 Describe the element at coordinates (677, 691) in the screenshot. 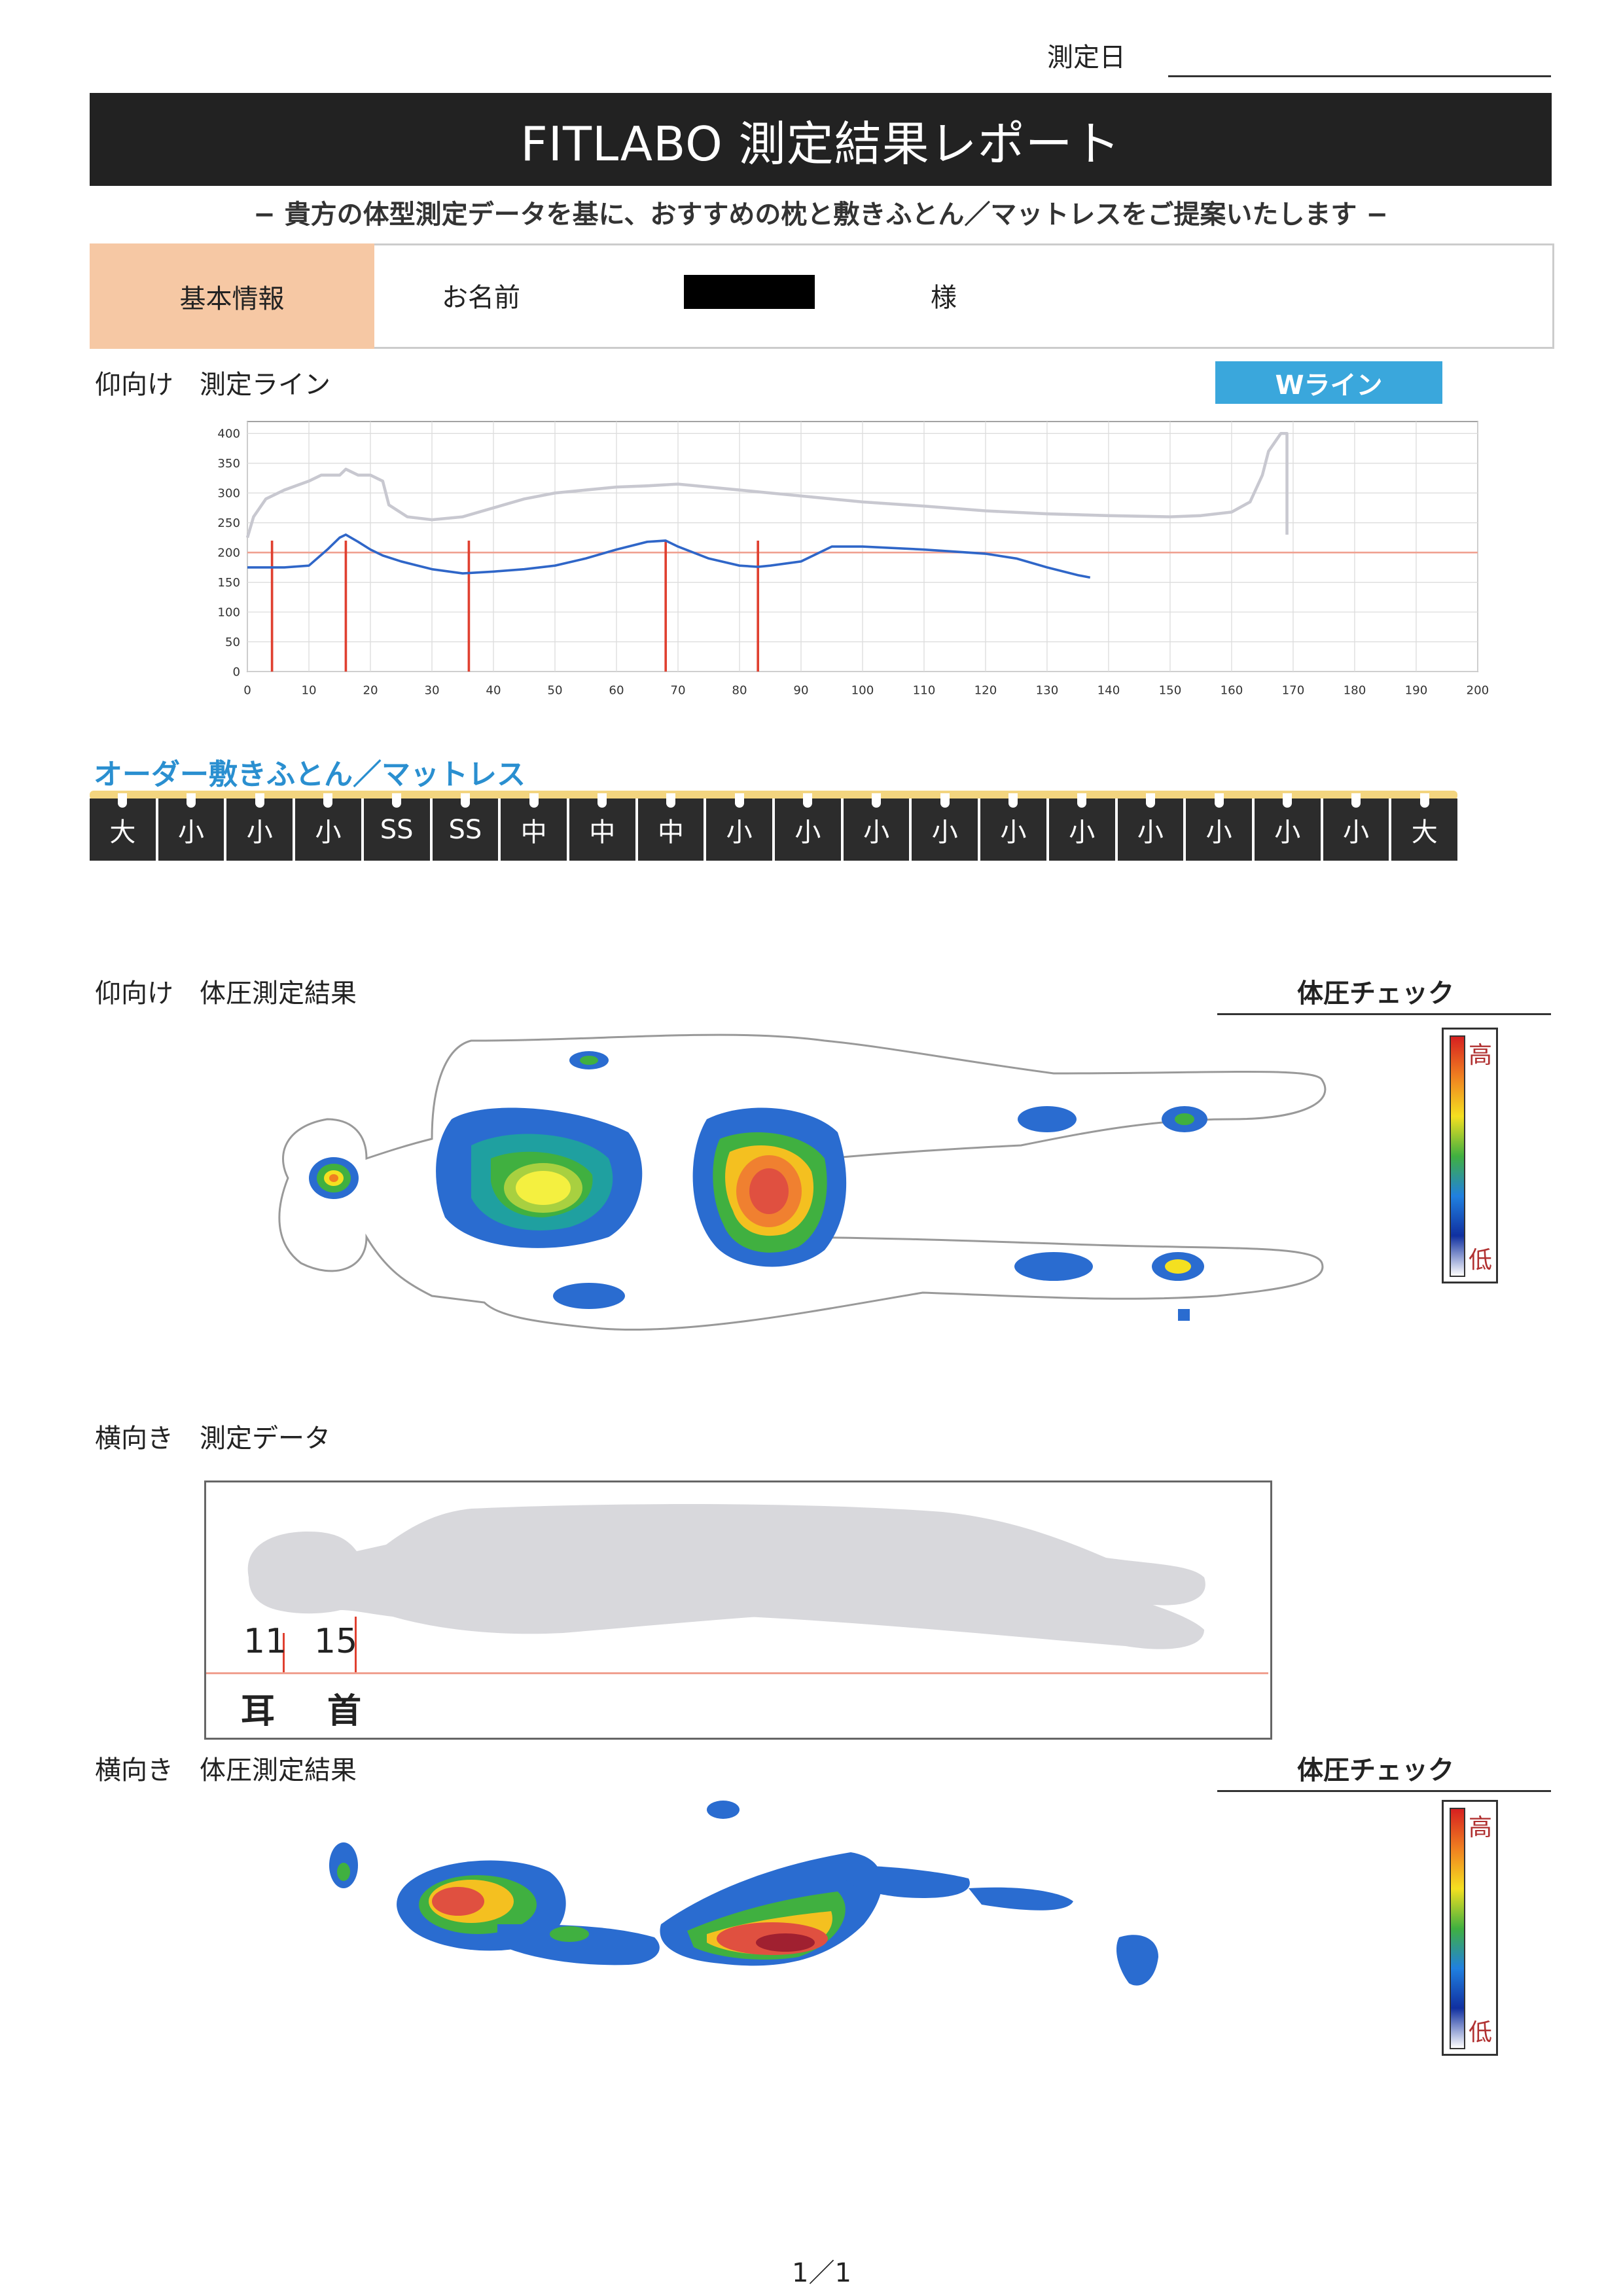

I see `x-tick-label: 70` at that location.